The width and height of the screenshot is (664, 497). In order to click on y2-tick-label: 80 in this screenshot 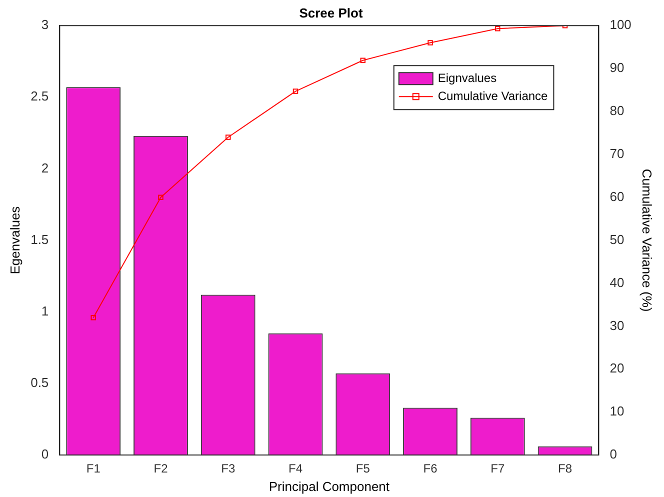, I will do `click(617, 110)`.